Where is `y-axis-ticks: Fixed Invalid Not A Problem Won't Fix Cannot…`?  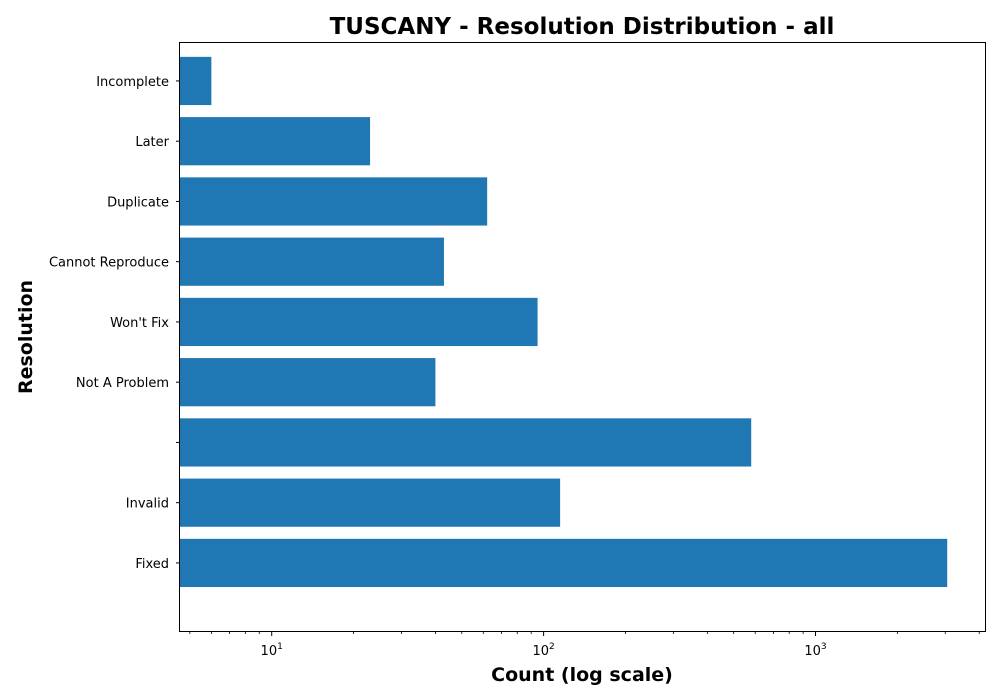 y-axis-ticks: Fixed Invalid Not A Problem Won't Fix Cannot… is located at coordinates (114, 323).